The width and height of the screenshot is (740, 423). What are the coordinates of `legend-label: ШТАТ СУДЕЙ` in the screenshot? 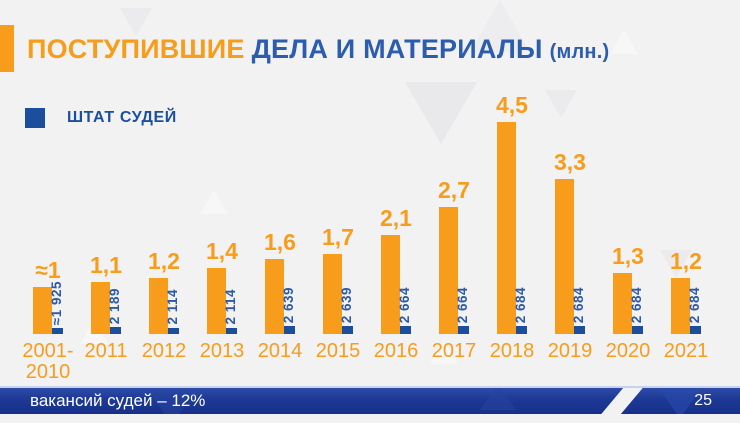 It's located at (122, 117).